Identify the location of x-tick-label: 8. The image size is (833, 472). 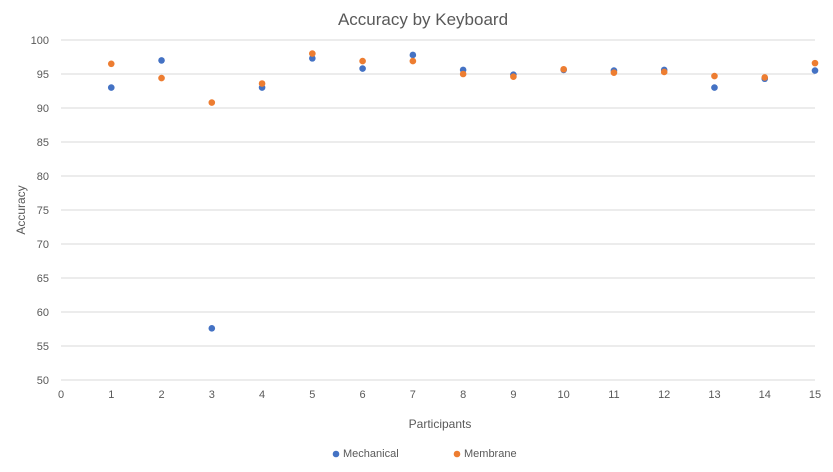
(463, 395).